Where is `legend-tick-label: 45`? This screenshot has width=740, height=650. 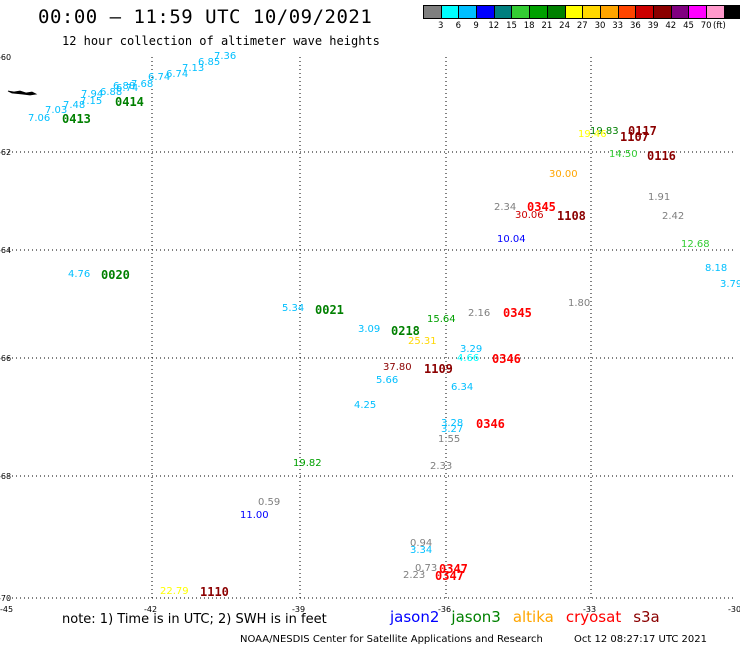 legend-tick-label: 45 is located at coordinates (688, 26).